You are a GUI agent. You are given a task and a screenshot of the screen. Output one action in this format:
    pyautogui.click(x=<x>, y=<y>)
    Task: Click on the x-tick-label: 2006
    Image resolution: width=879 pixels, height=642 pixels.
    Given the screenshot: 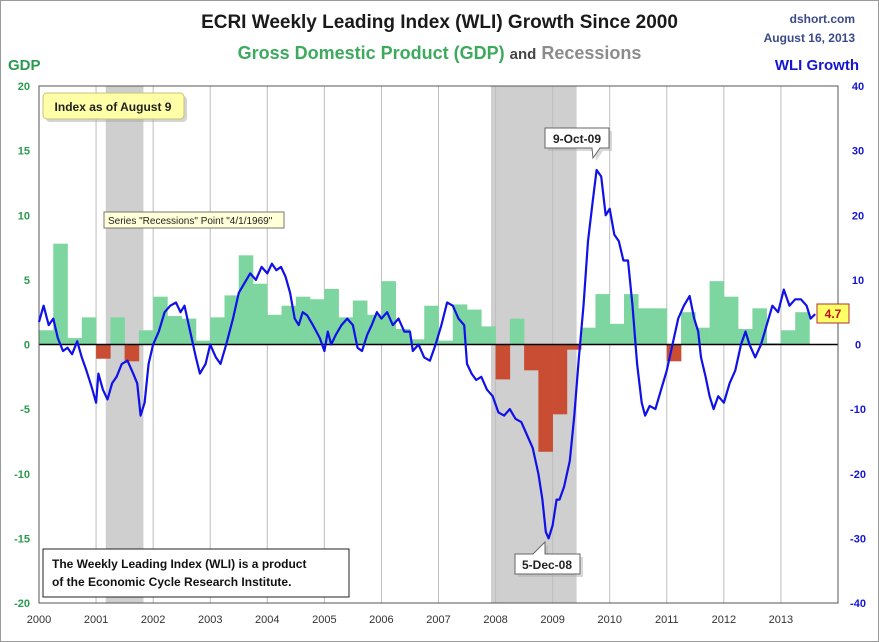 What is the action you would take?
    pyautogui.click(x=381, y=620)
    